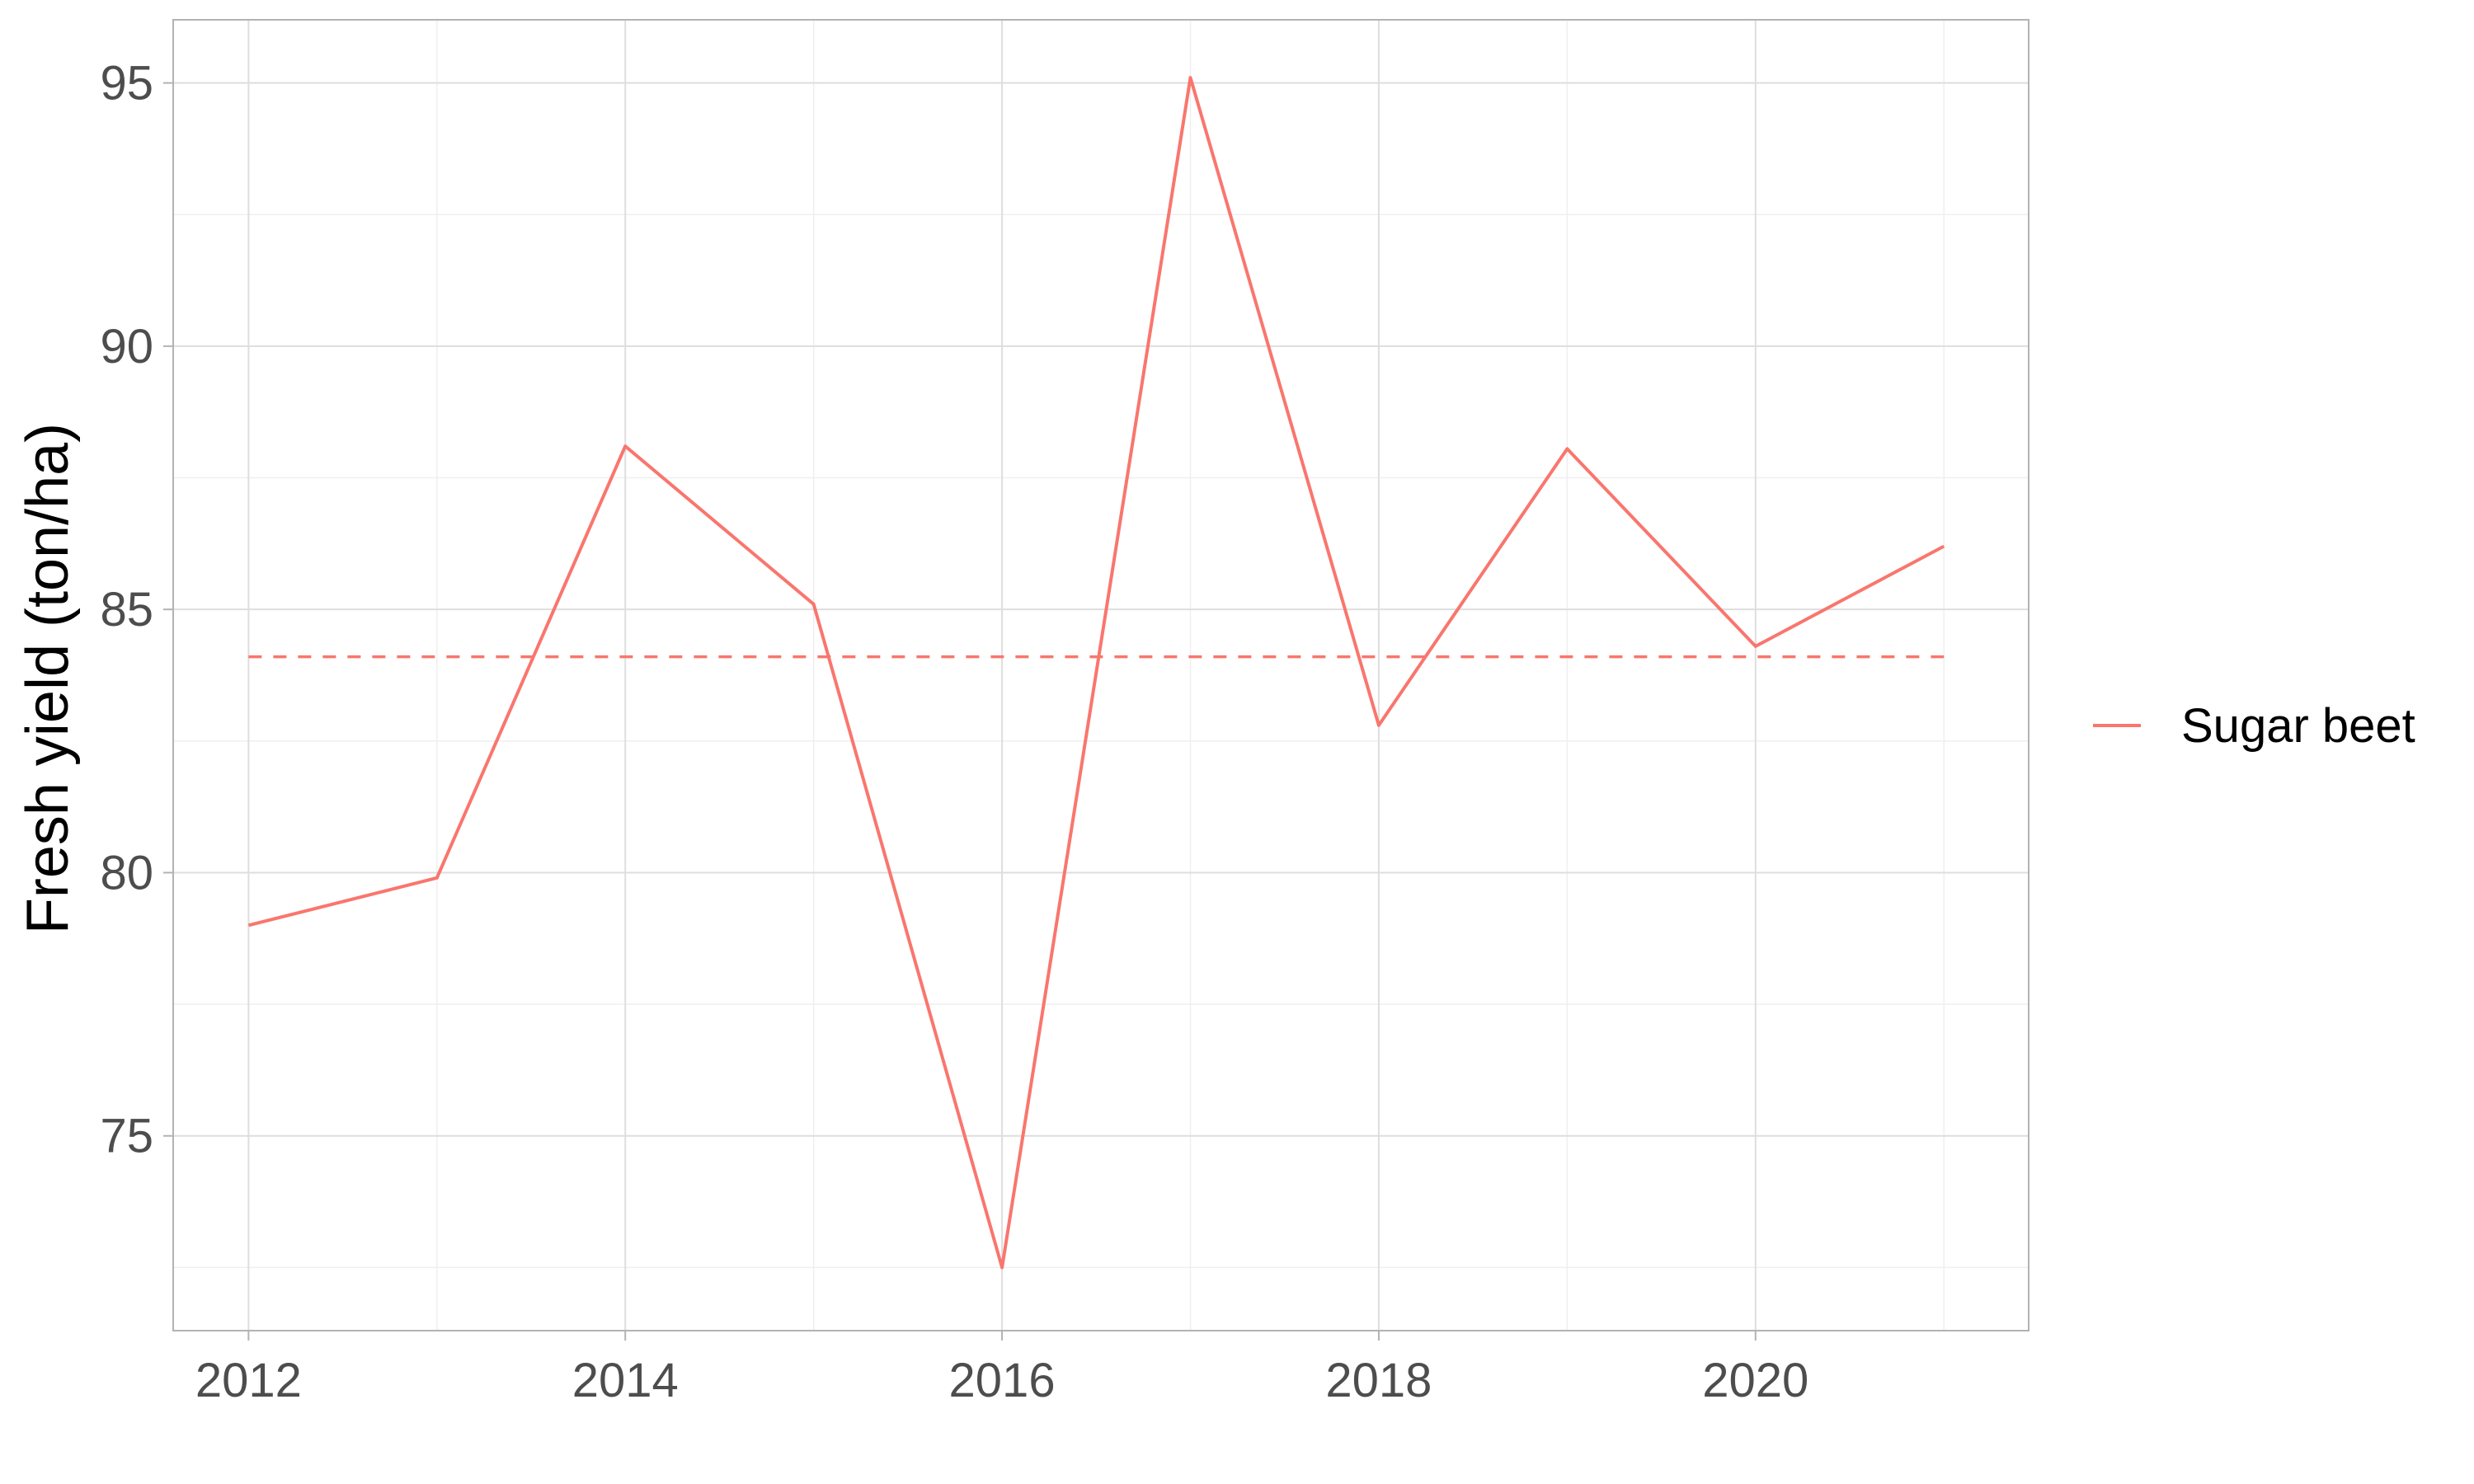 The width and height of the screenshot is (2474, 1484). I want to click on y-axis-title: Fresh yield (ton/ha), so click(48, 678).